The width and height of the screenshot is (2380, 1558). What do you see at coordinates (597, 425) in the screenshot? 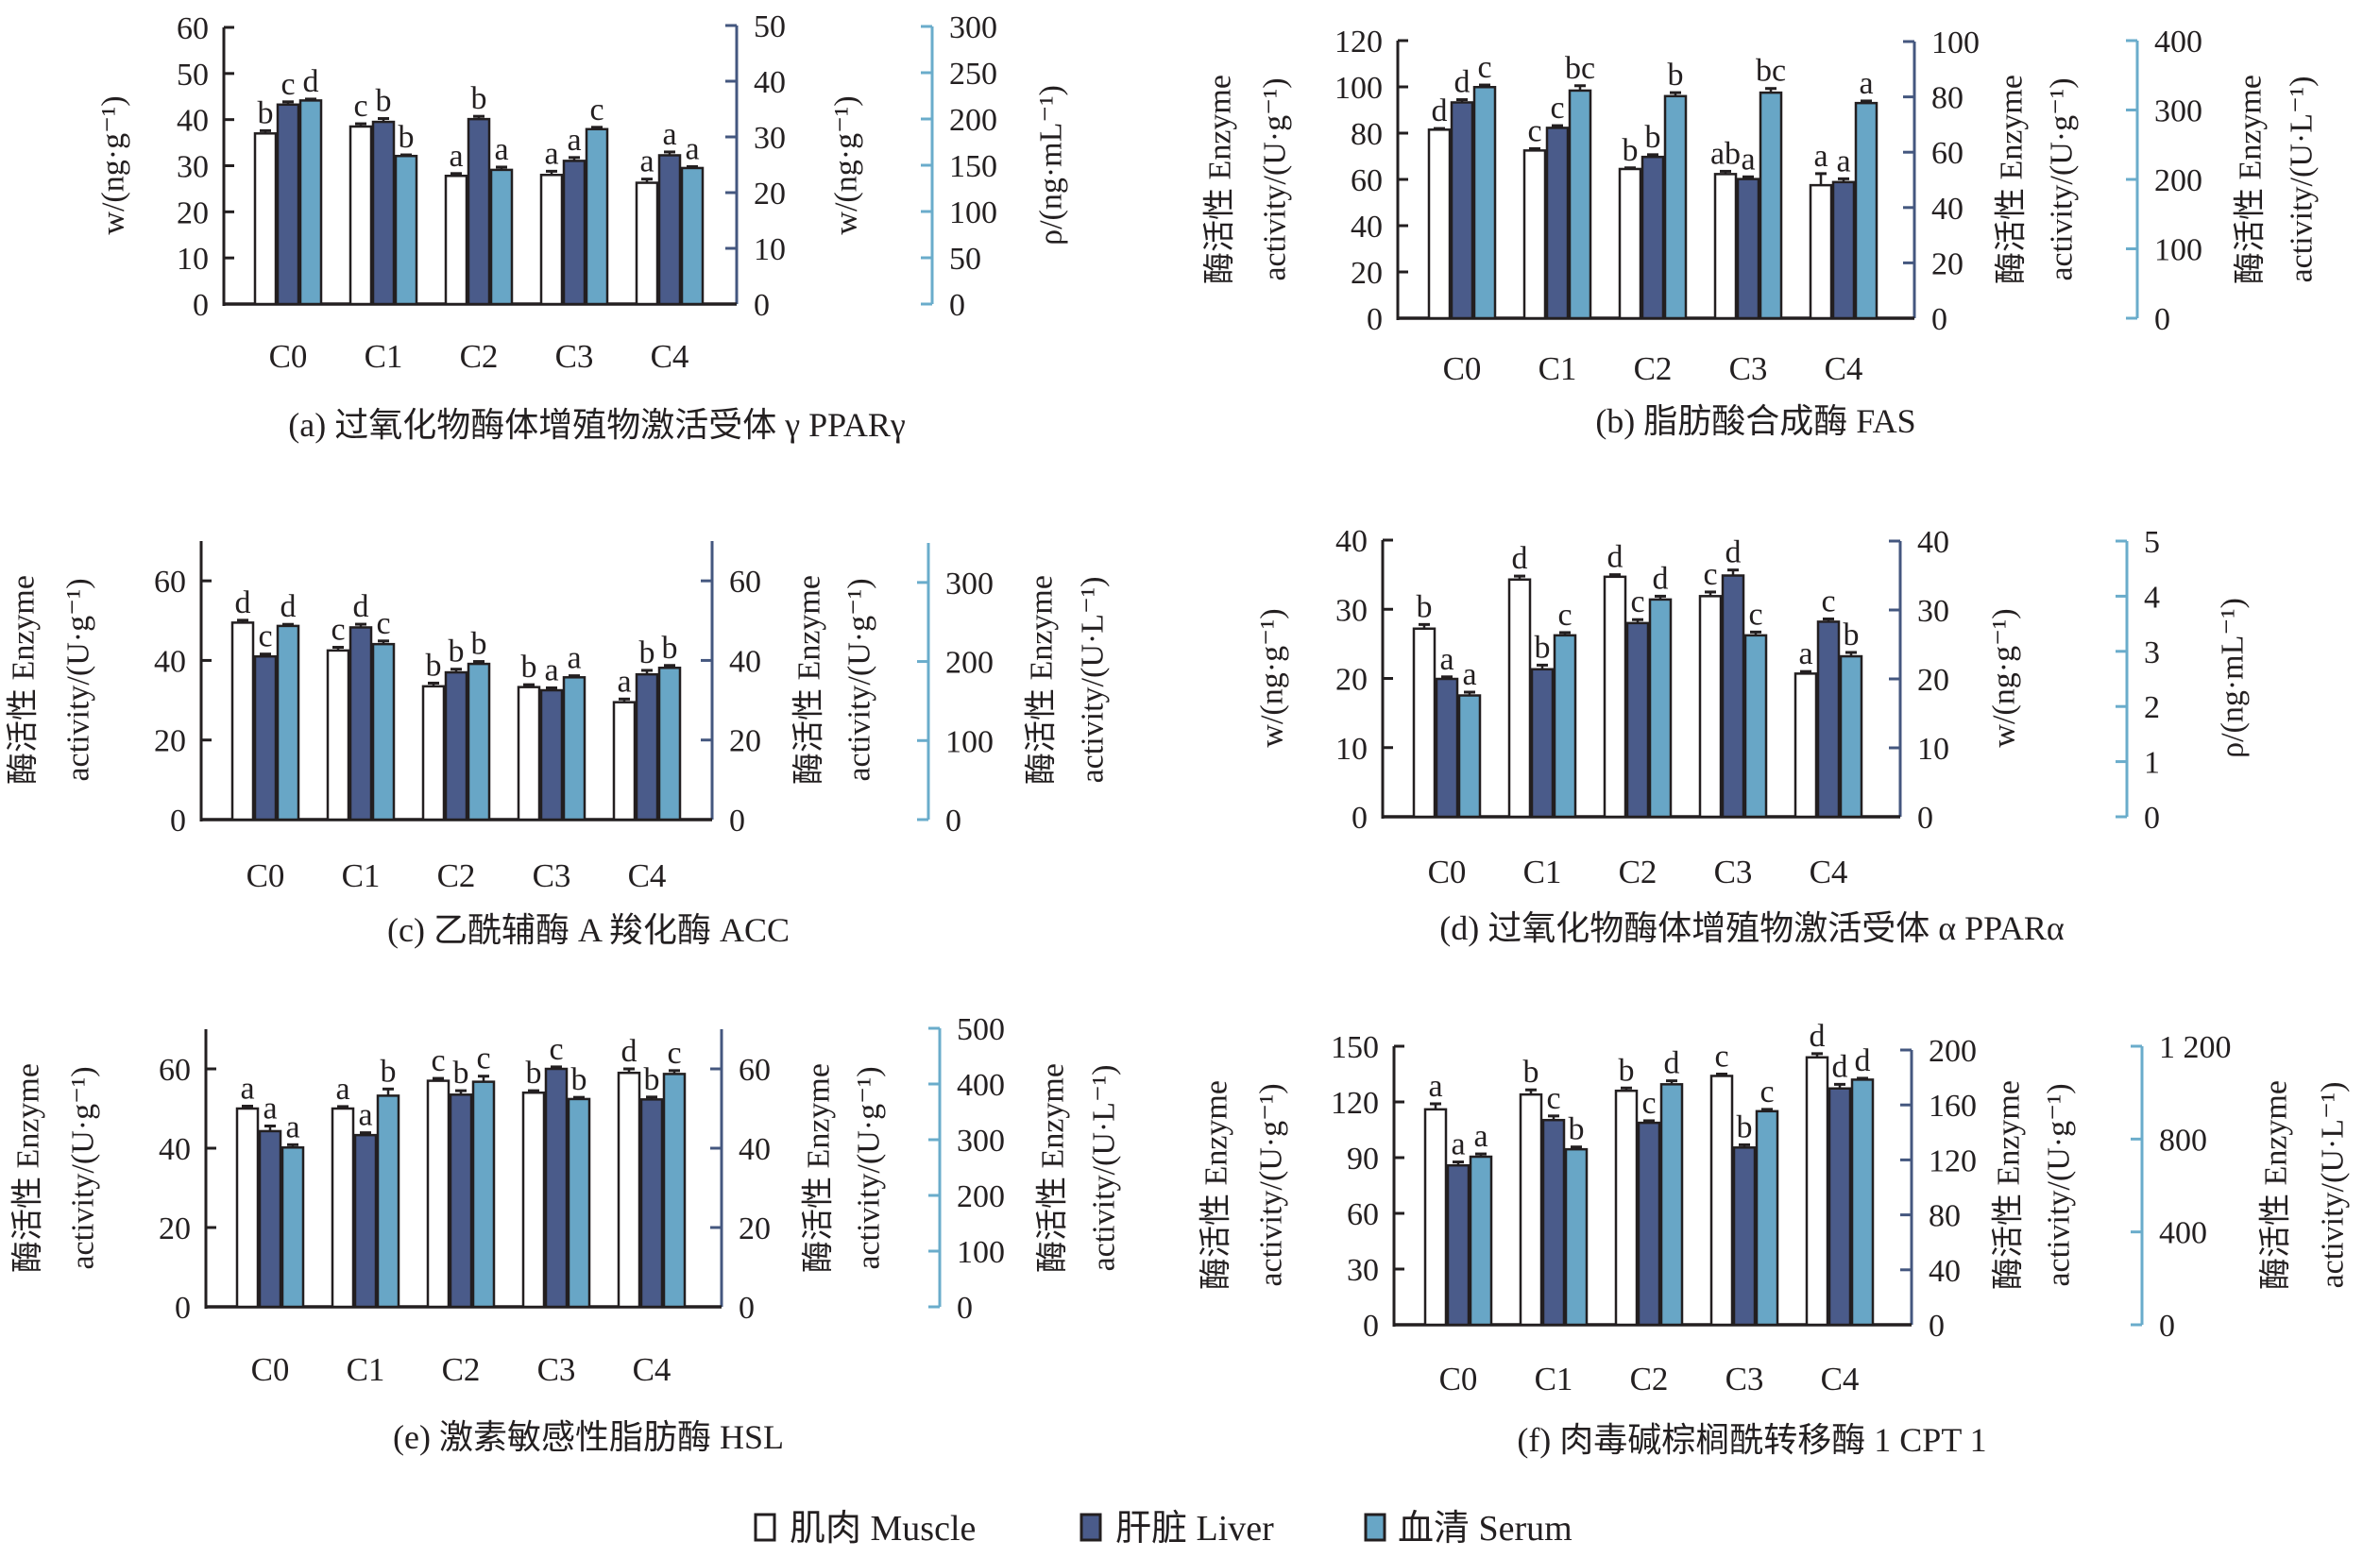
I see `chart-caption: (a) 过氧化物酶体增殖物激活受体 γ PPARγ` at bounding box center [597, 425].